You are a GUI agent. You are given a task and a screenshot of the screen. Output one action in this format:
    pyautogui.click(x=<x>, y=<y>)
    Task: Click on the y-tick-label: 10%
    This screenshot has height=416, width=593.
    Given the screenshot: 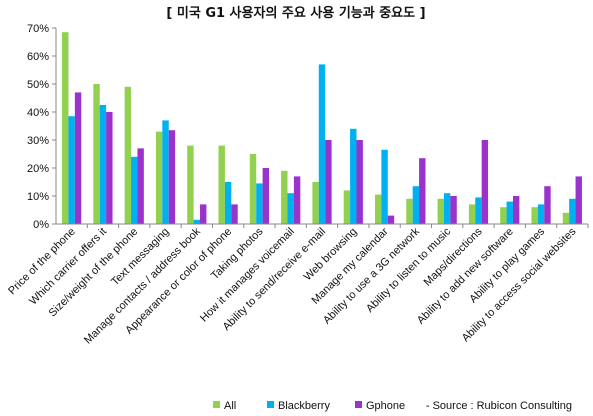 What is the action you would take?
    pyautogui.click(x=38, y=197)
    